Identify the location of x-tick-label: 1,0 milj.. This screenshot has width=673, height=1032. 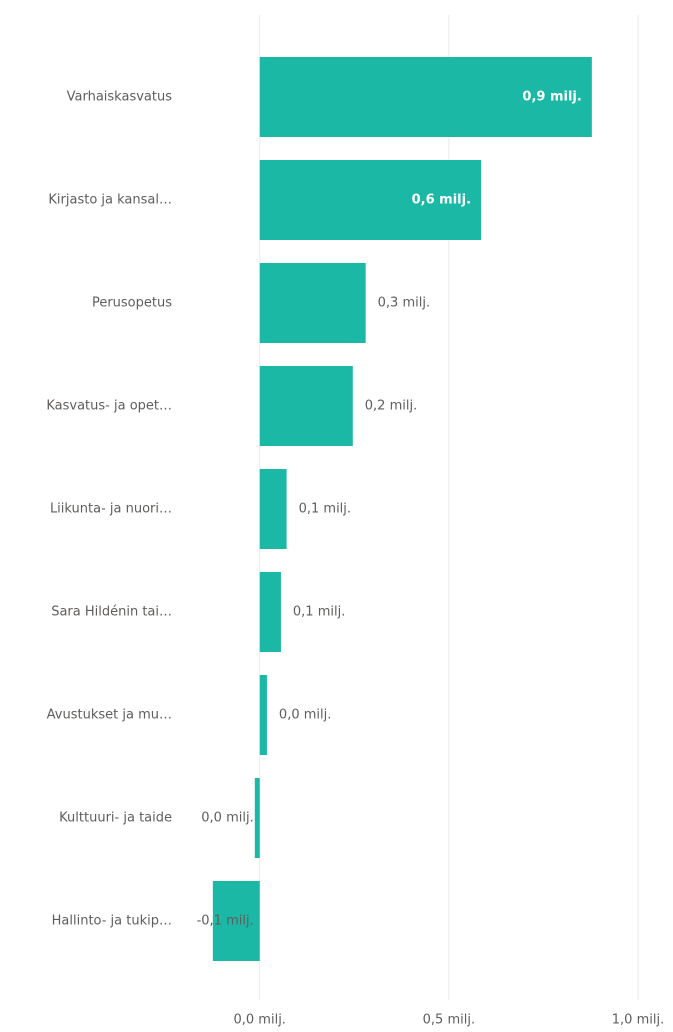
(638, 1020).